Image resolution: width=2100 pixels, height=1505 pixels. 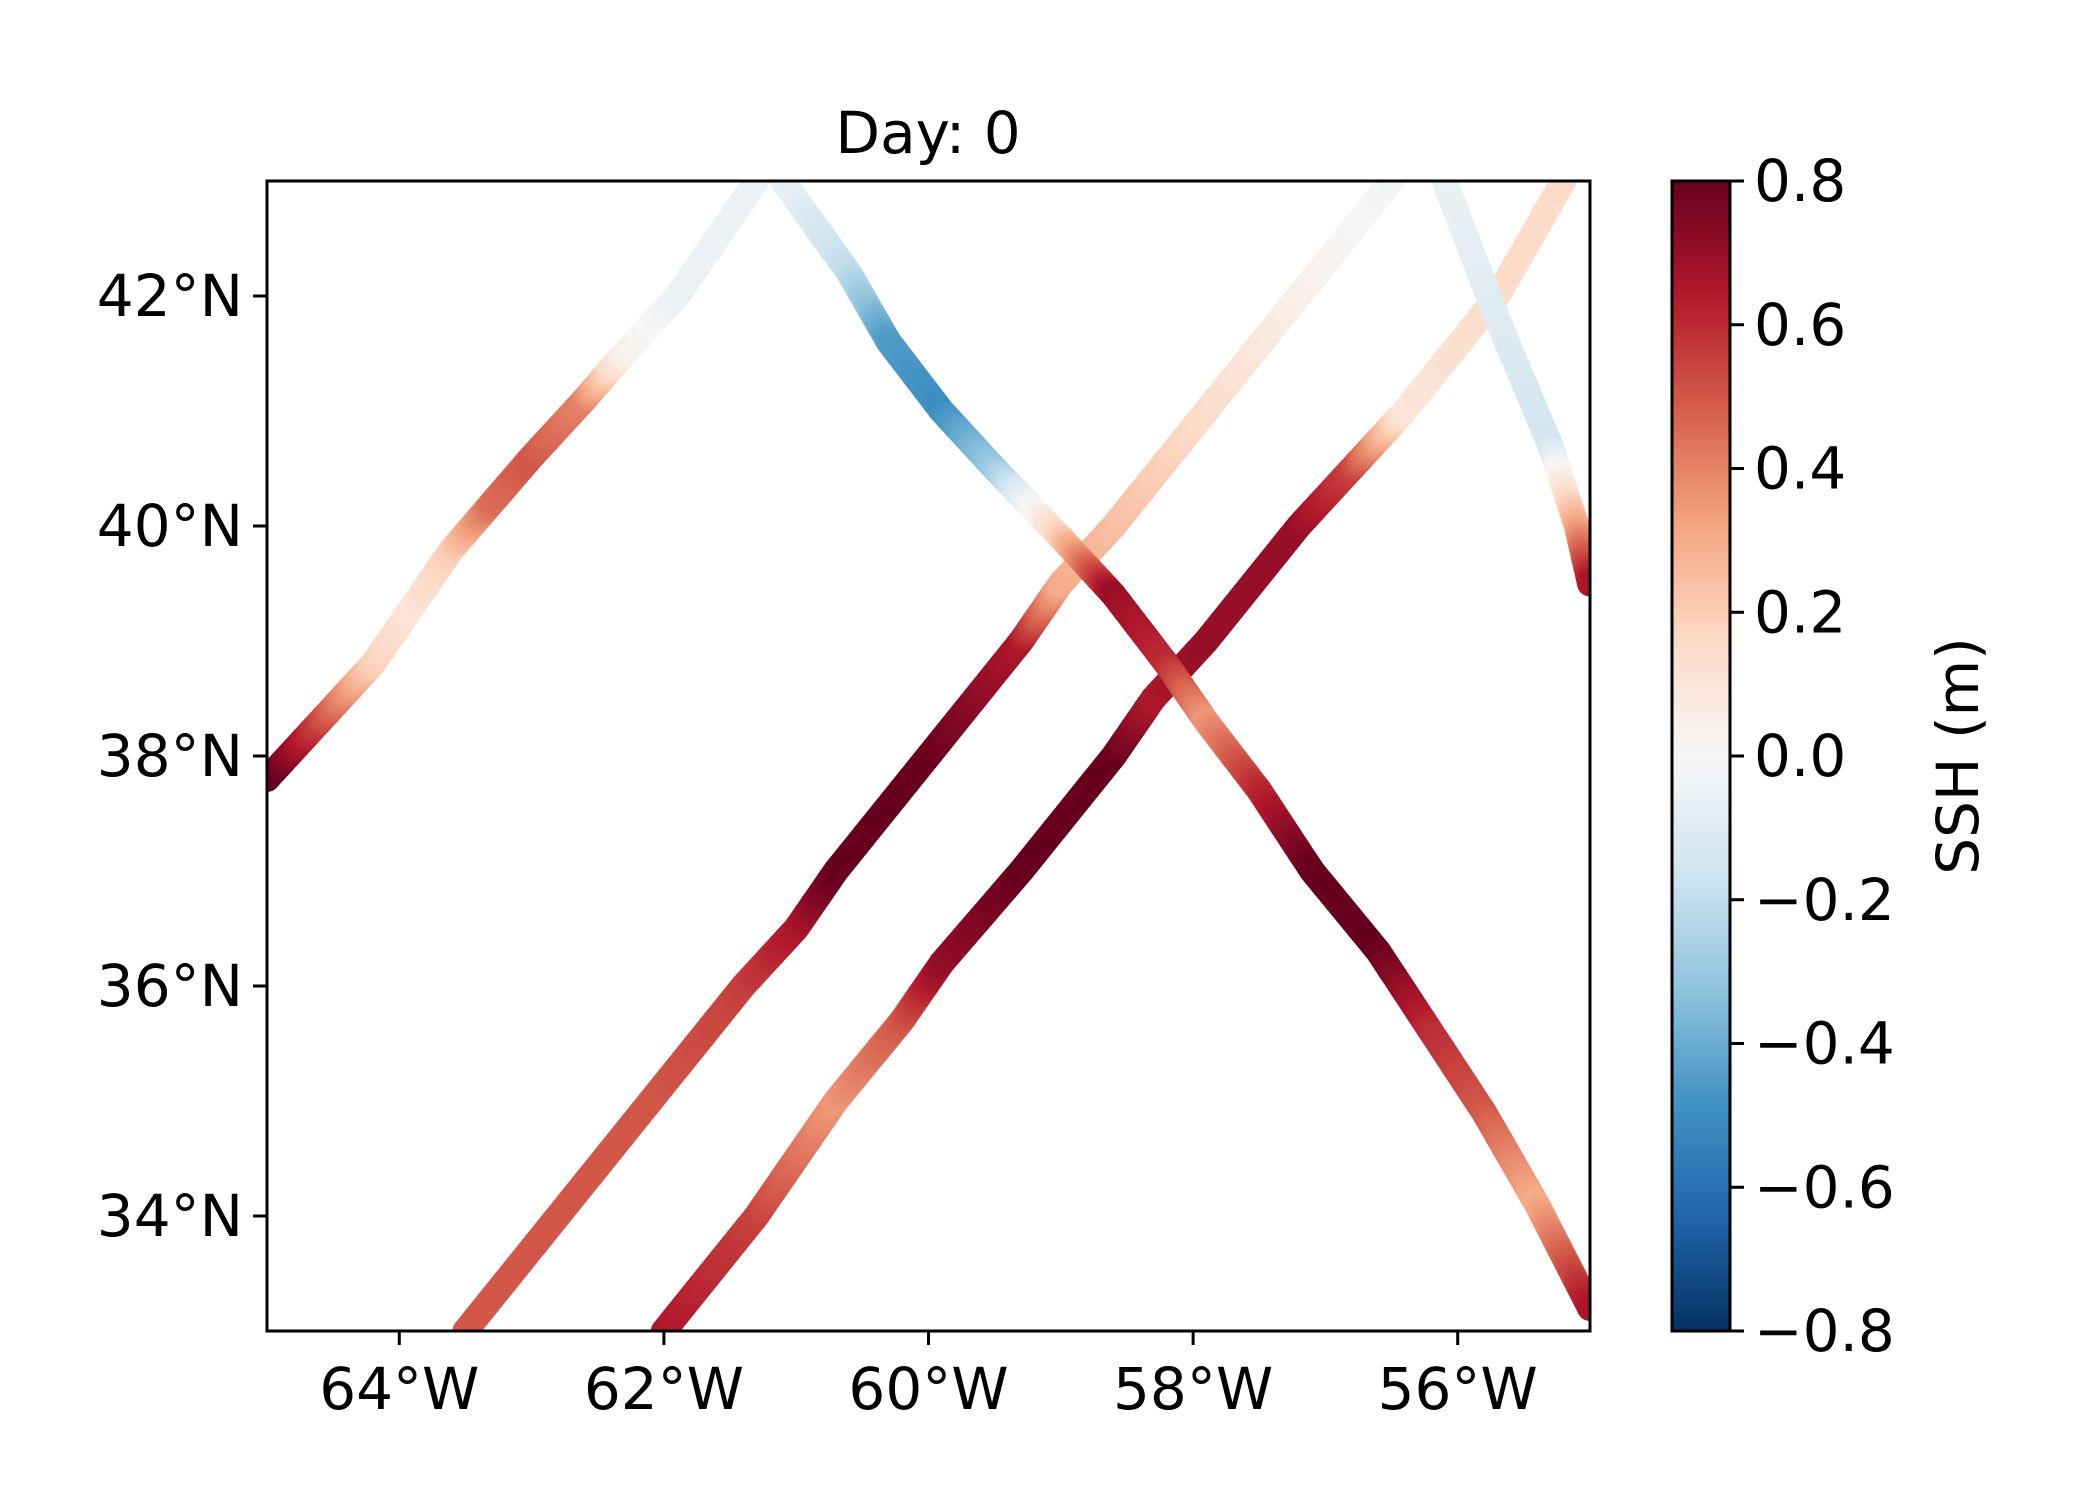 I want to click on y-tick-label: 38°N, so click(x=170, y=756).